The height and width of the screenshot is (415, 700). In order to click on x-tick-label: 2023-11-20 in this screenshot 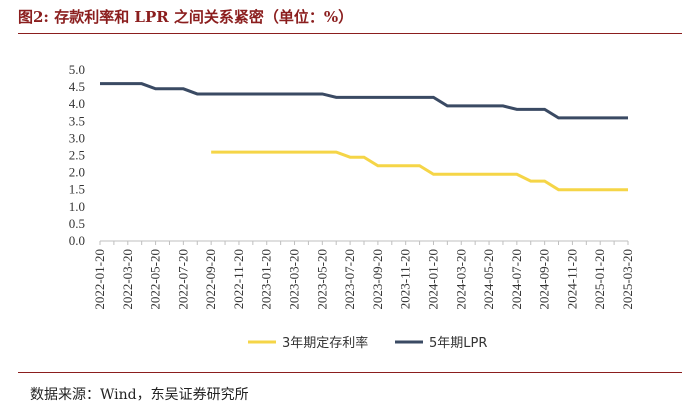, I will do `click(405, 279)`.